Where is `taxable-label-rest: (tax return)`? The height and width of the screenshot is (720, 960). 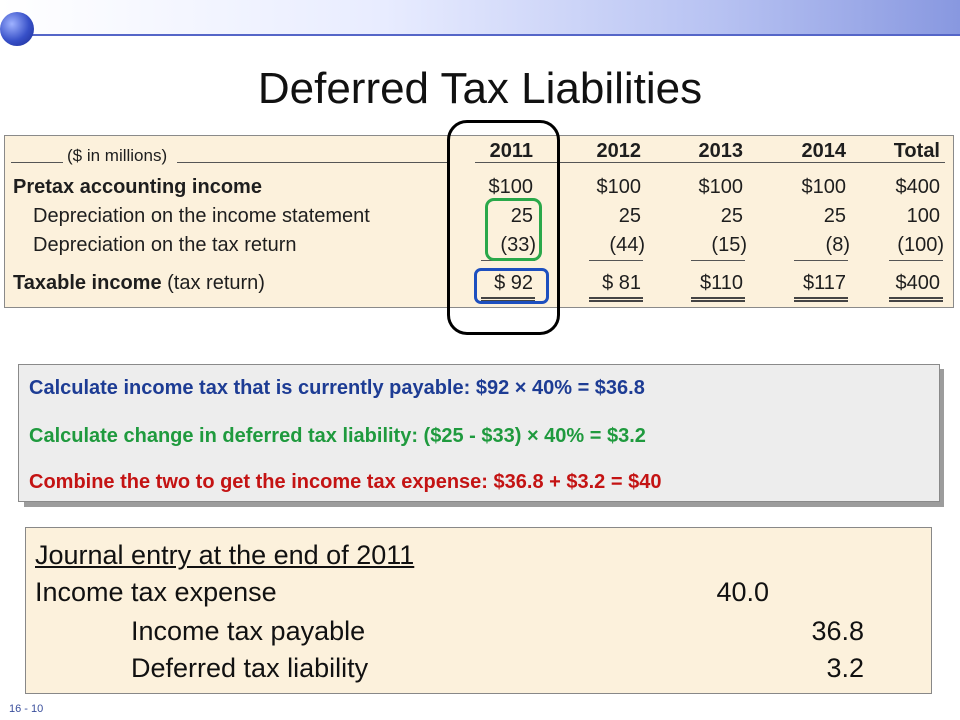
taxable-label-rest: (tax return) is located at coordinates (216, 283).